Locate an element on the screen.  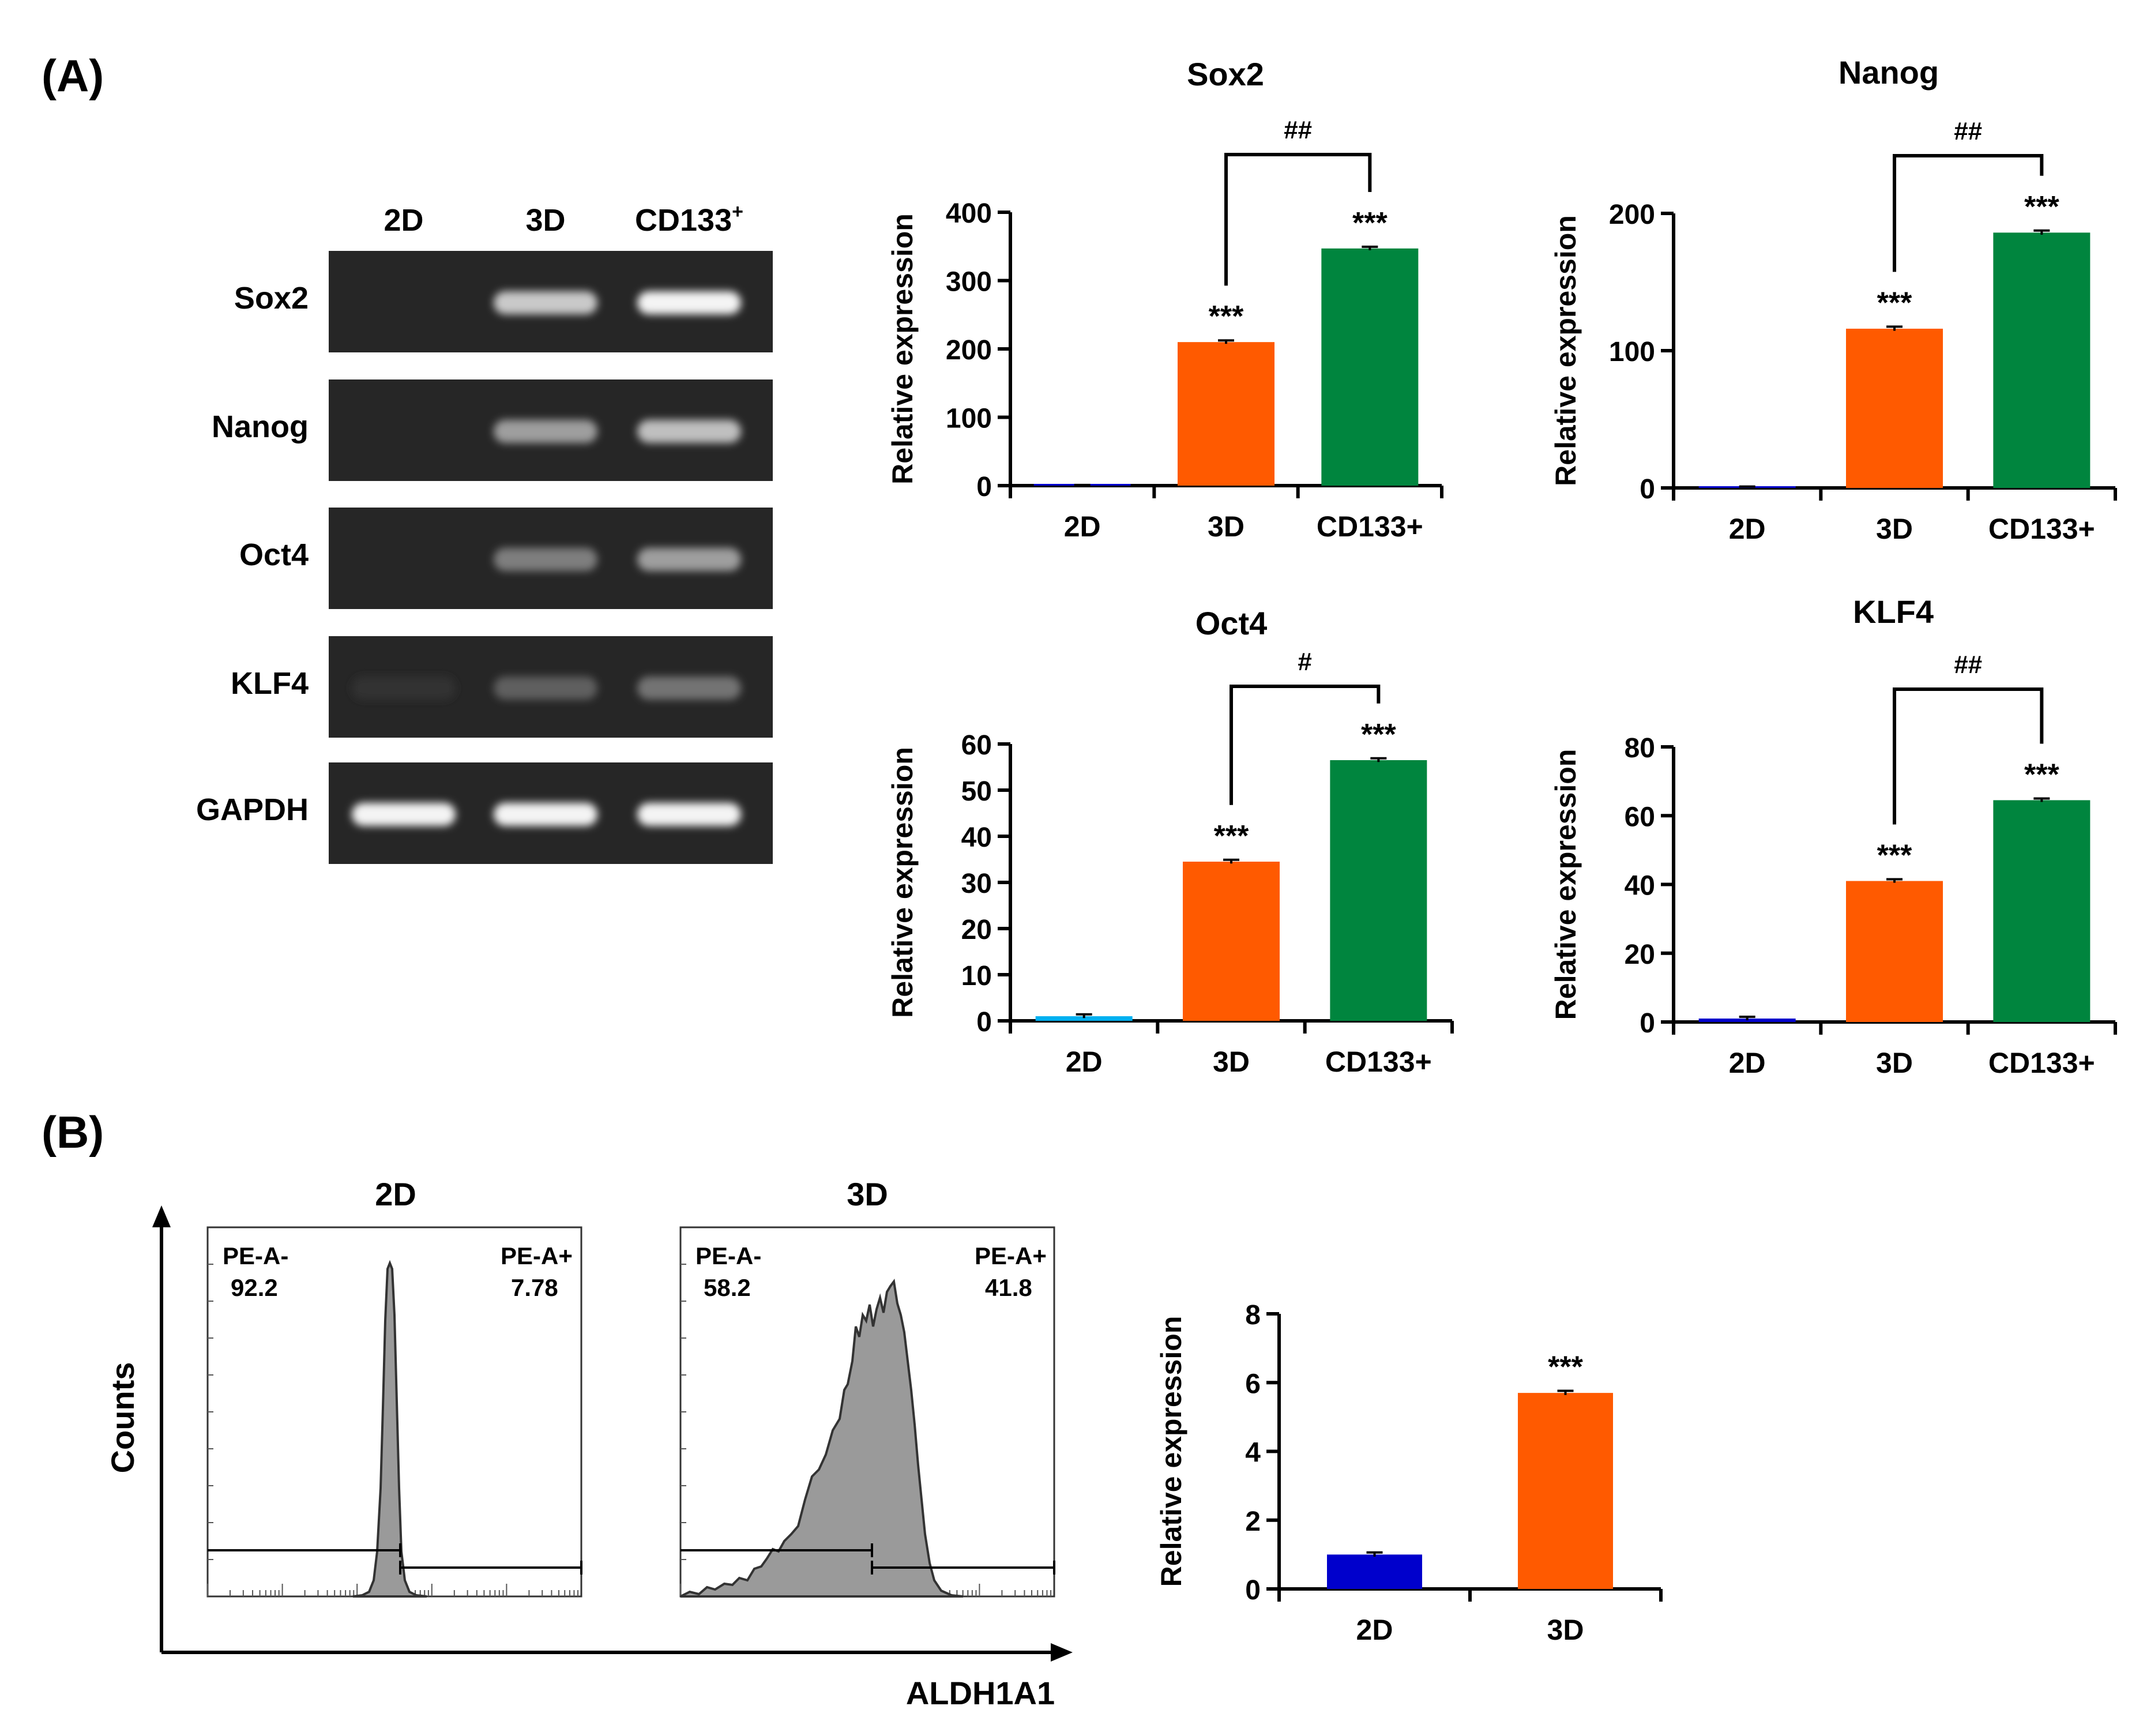
gel-row-nanog: Nanog is located at coordinates (493, 430).